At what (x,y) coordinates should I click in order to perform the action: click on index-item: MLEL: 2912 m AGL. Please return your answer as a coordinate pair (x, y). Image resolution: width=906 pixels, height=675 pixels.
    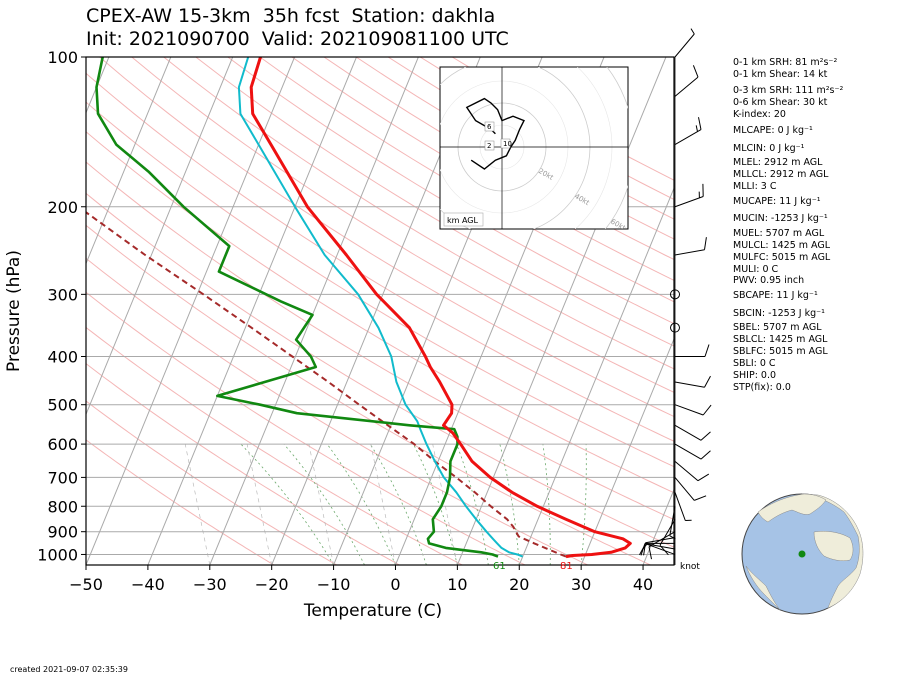
    Looking at the image, I should click on (778, 162).